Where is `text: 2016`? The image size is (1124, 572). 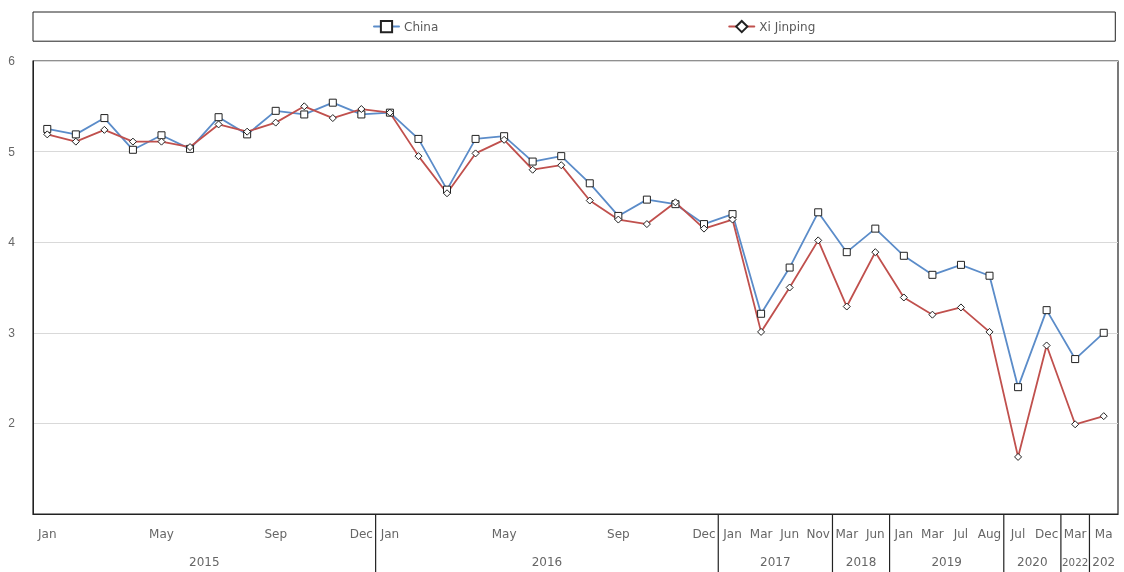
text: 2016 is located at coordinates (547, 562).